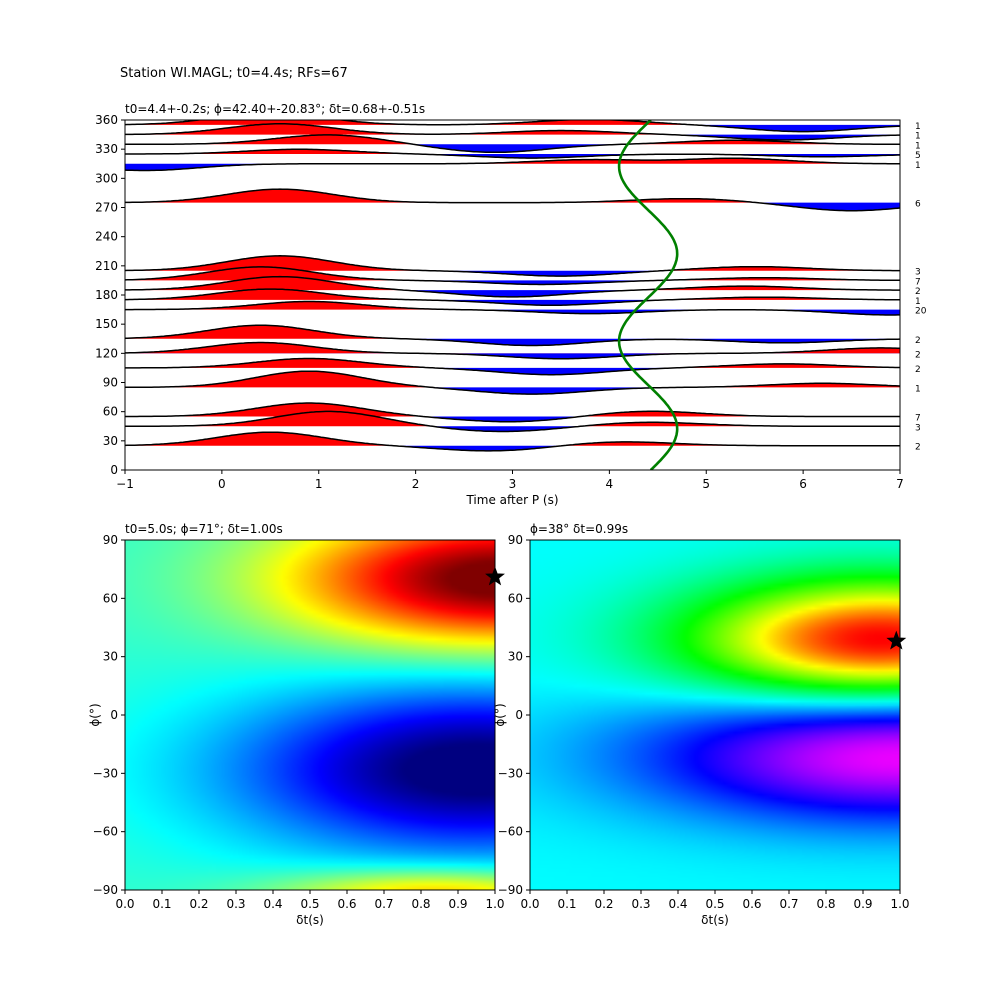  I want to click on heatmap-image-left, so click(310, 715).